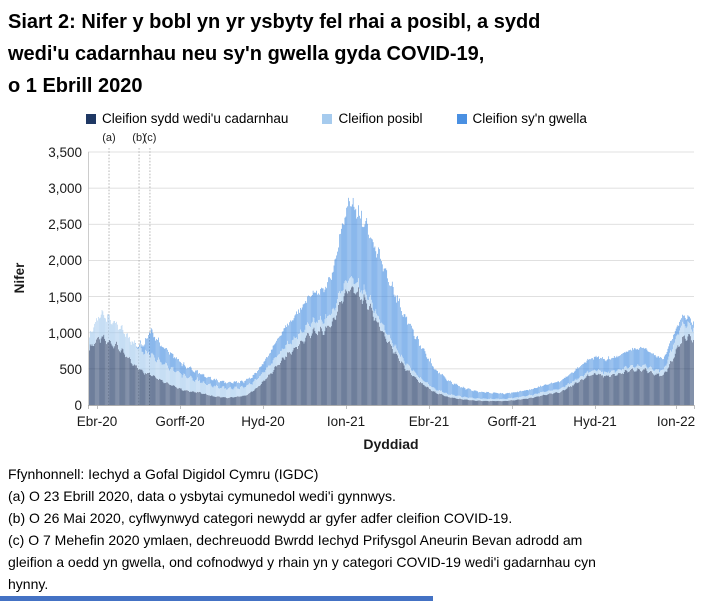 Image resolution: width=701 pixels, height=601 pixels. What do you see at coordinates (109, 138) in the screenshot?
I see `annotation-label-a: (a)` at bounding box center [109, 138].